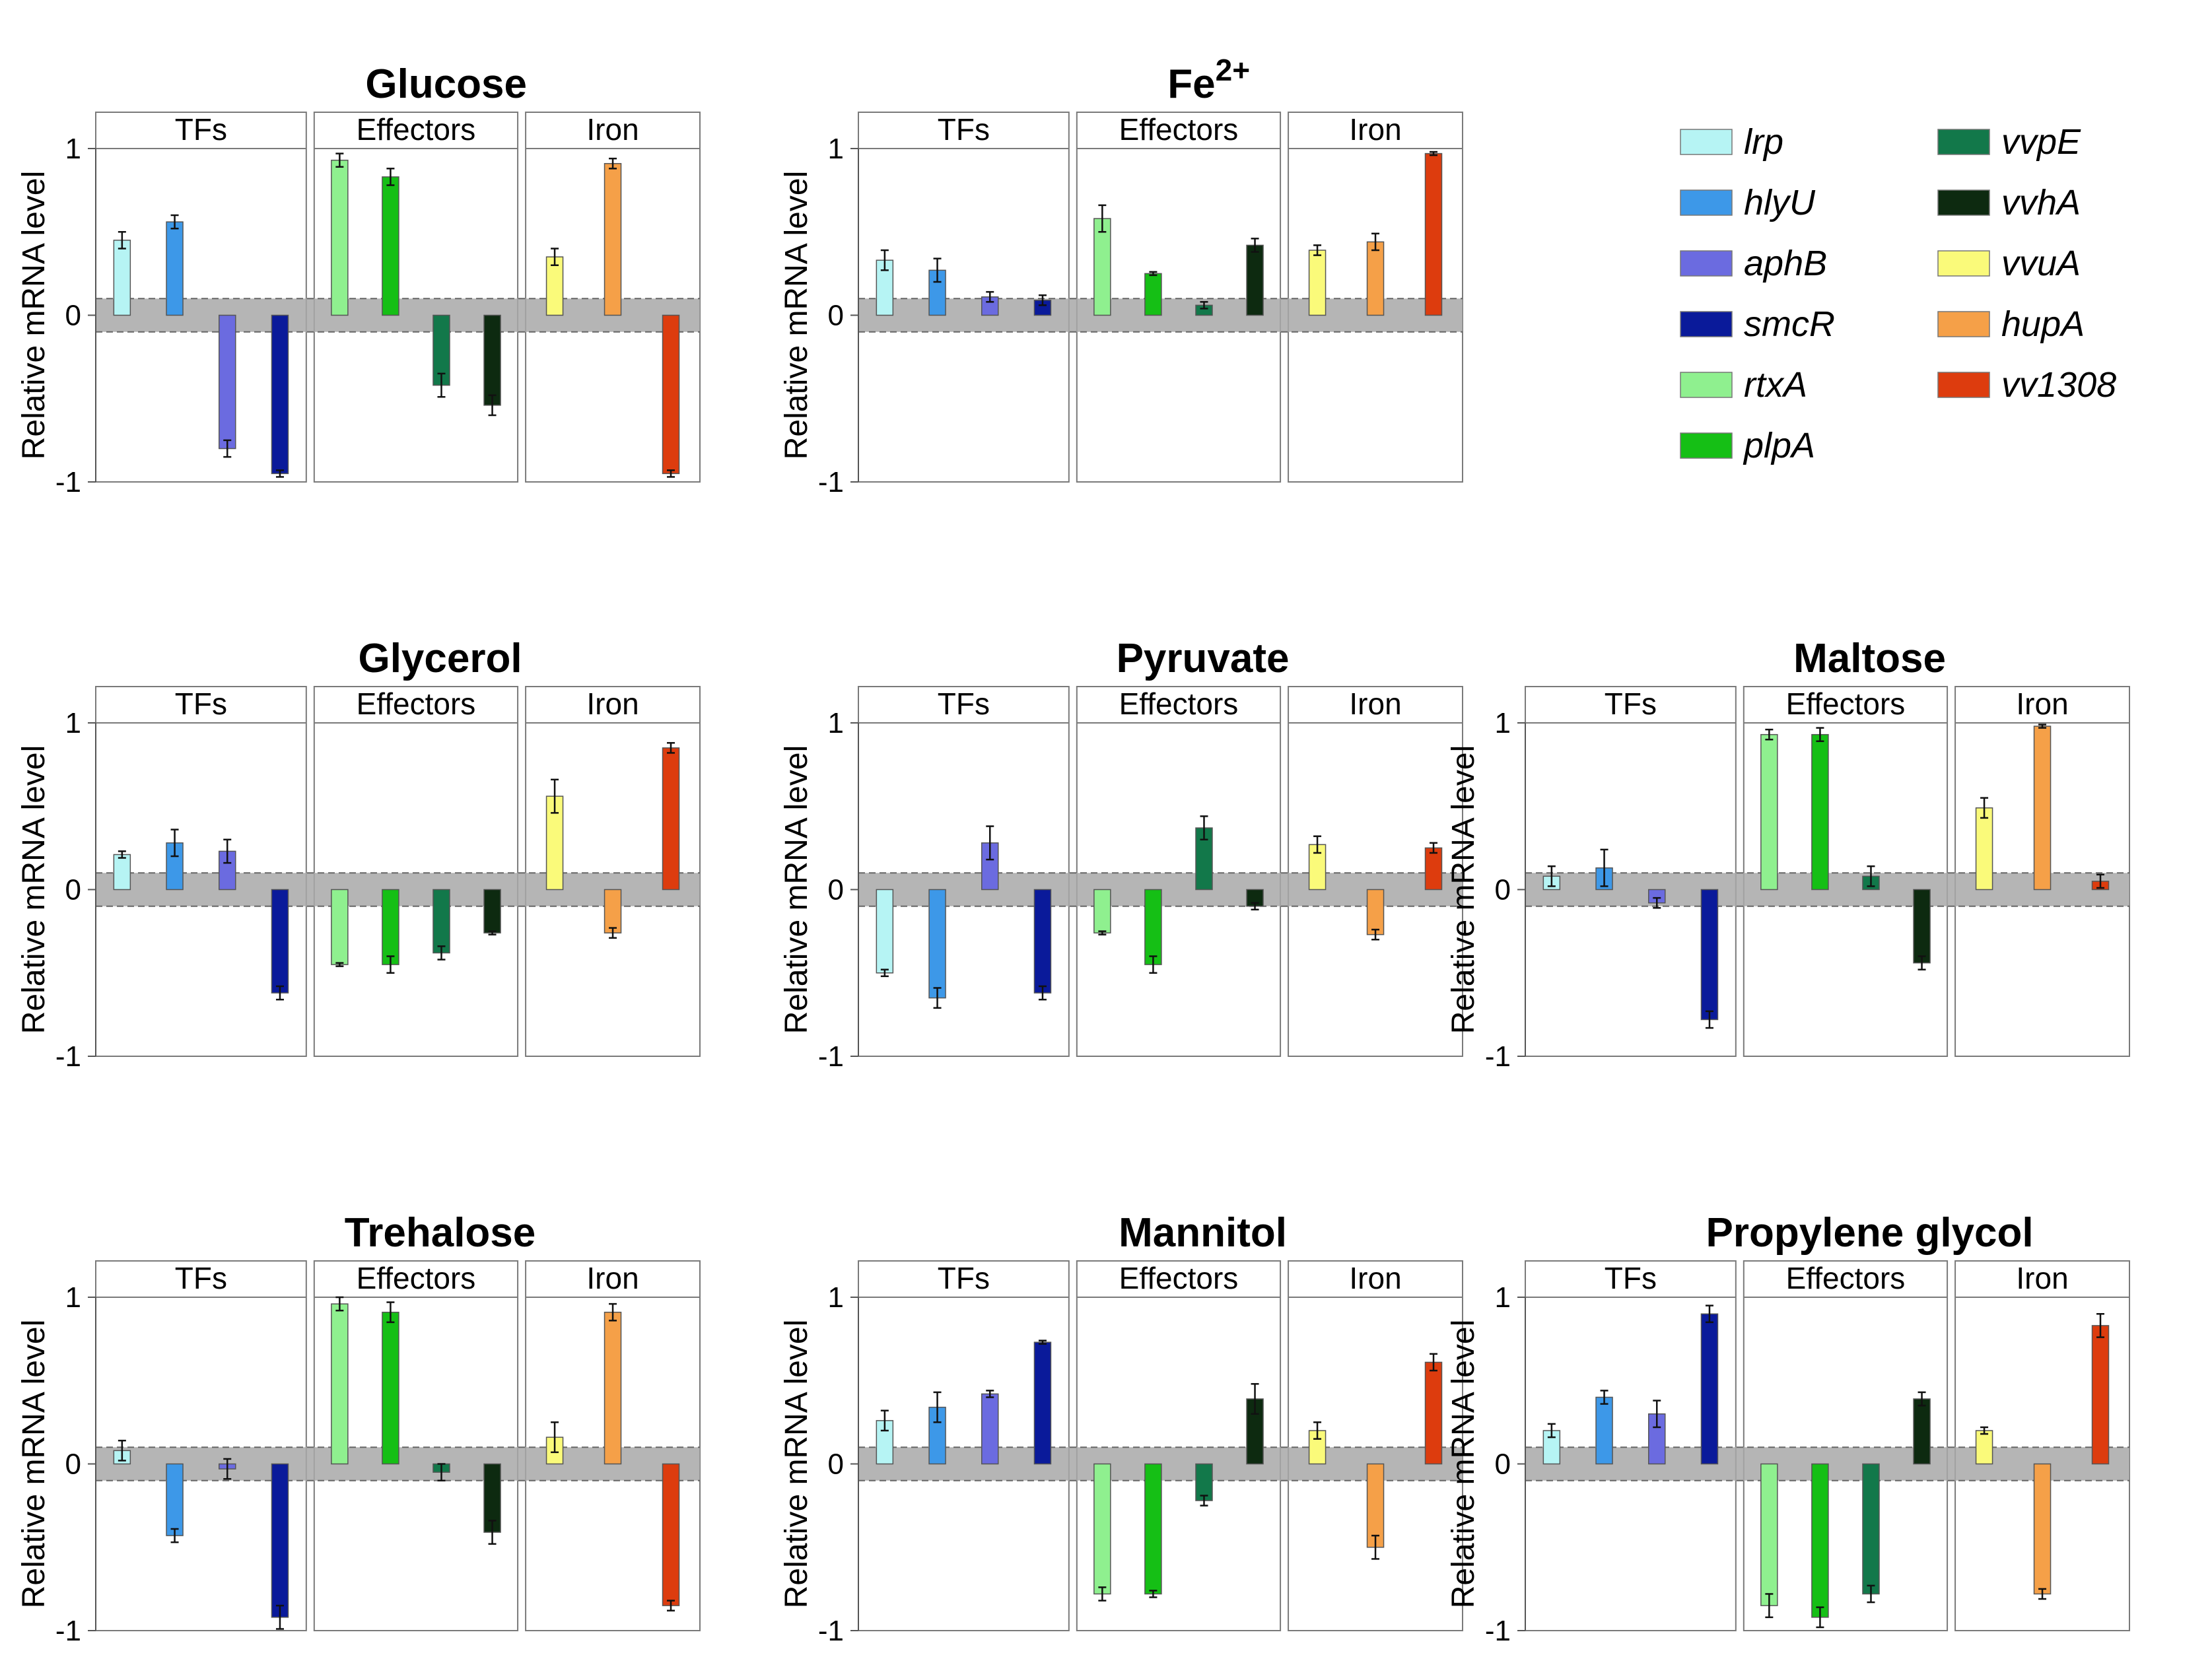 Image resolution: width=2212 pixels, height=1659 pixels. Describe the element at coordinates (1233, 70) in the screenshot. I see `panel-title-superscript: 2+` at that location.